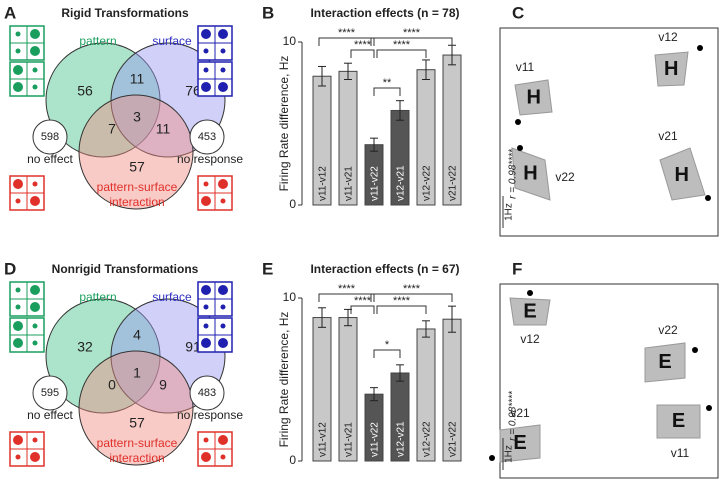 The width and height of the screenshot is (727, 484). What do you see at coordinates (207, 393) in the screenshot?
I see `no-response-circle` at bounding box center [207, 393].